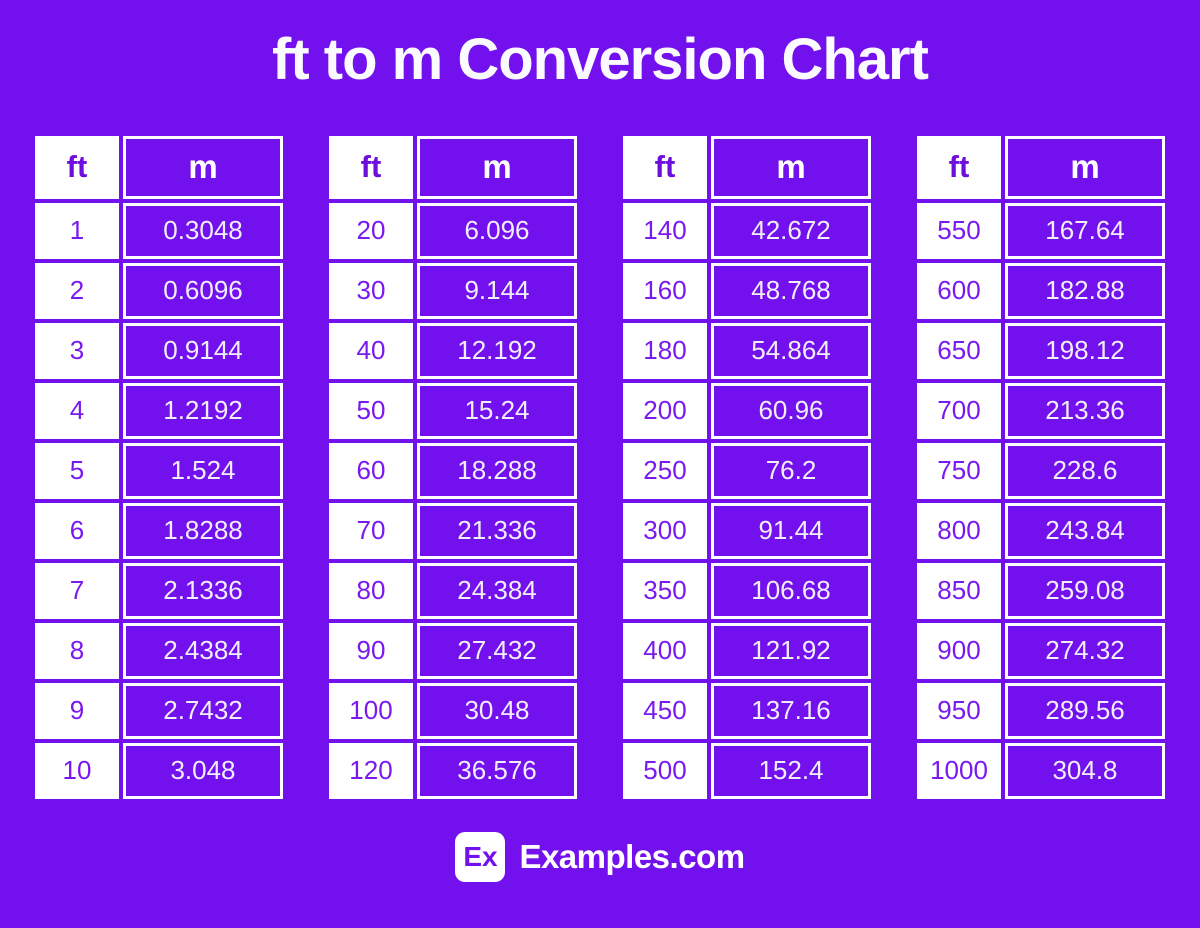  I want to click on ft-value-cell: 800, so click(959, 530).